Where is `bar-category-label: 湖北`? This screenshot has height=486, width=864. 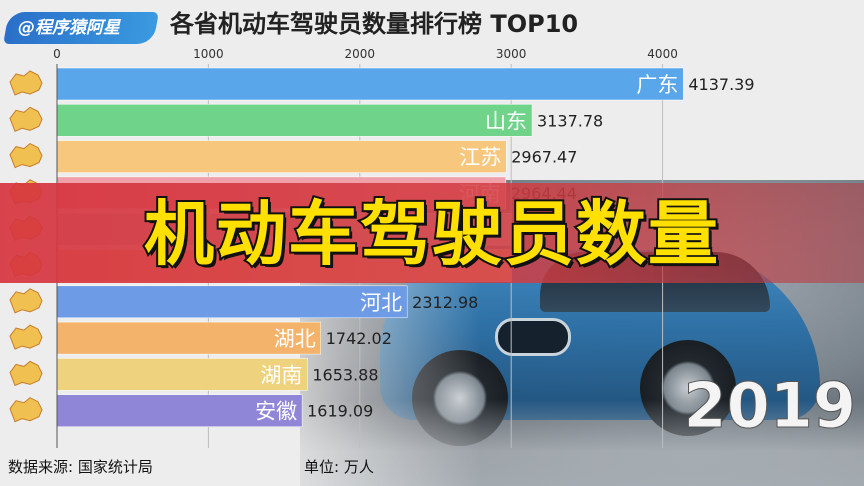
bar-category-label: 湖北 is located at coordinates (295, 339).